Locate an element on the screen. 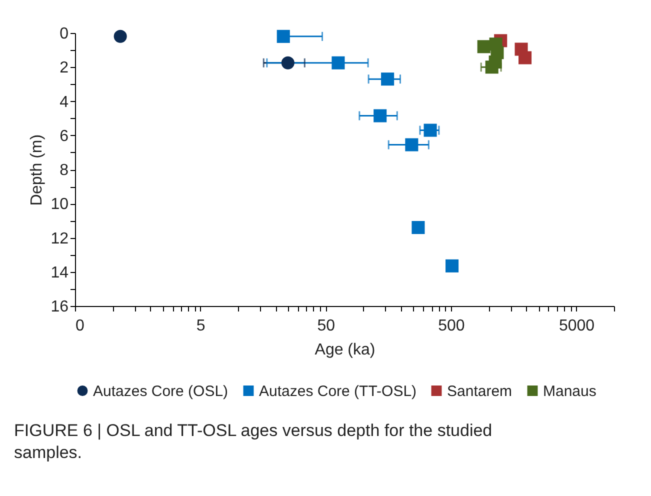 Image resolution: width=651 pixels, height=496 pixels. x-axis-title: Age (ka) is located at coordinates (345, 350).